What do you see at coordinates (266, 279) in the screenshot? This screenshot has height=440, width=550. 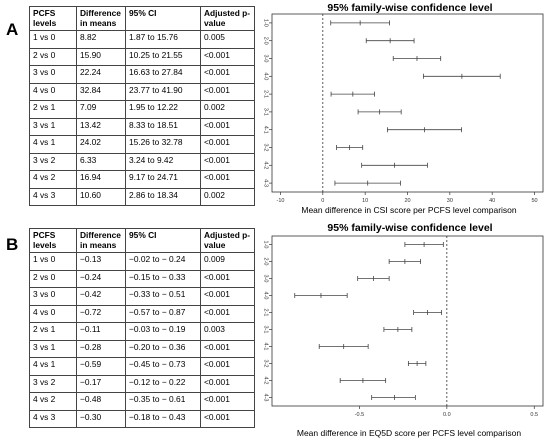 I see `y-tick-label: 3-0` at bounding box center [266, 279].